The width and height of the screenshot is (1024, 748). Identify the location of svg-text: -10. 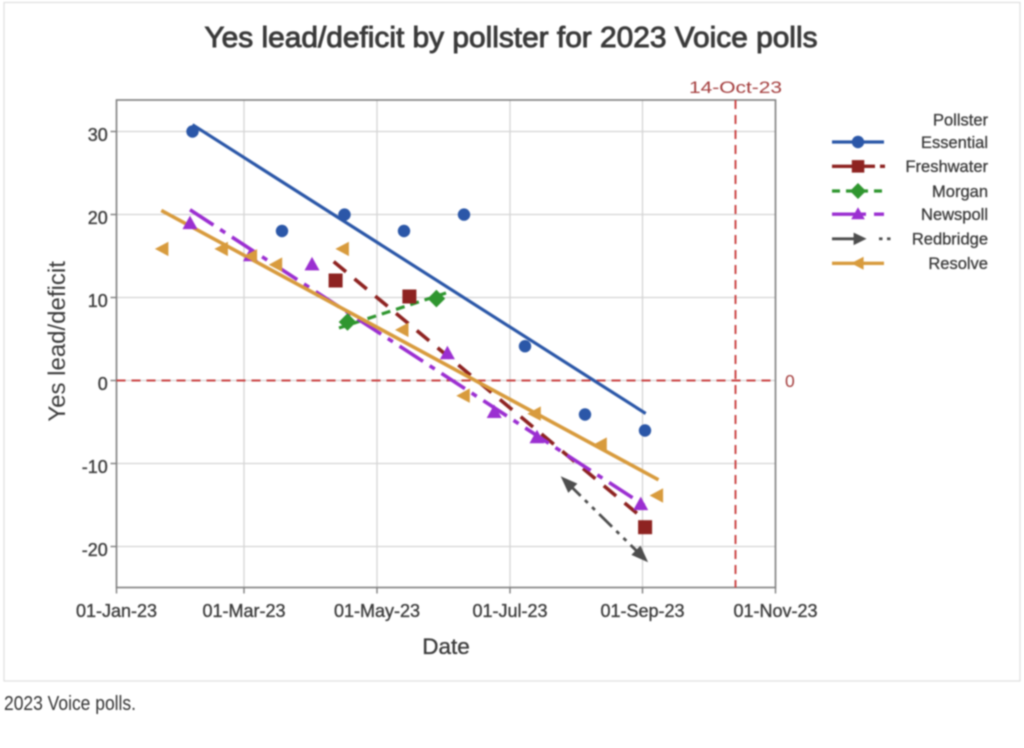
(95, 467).